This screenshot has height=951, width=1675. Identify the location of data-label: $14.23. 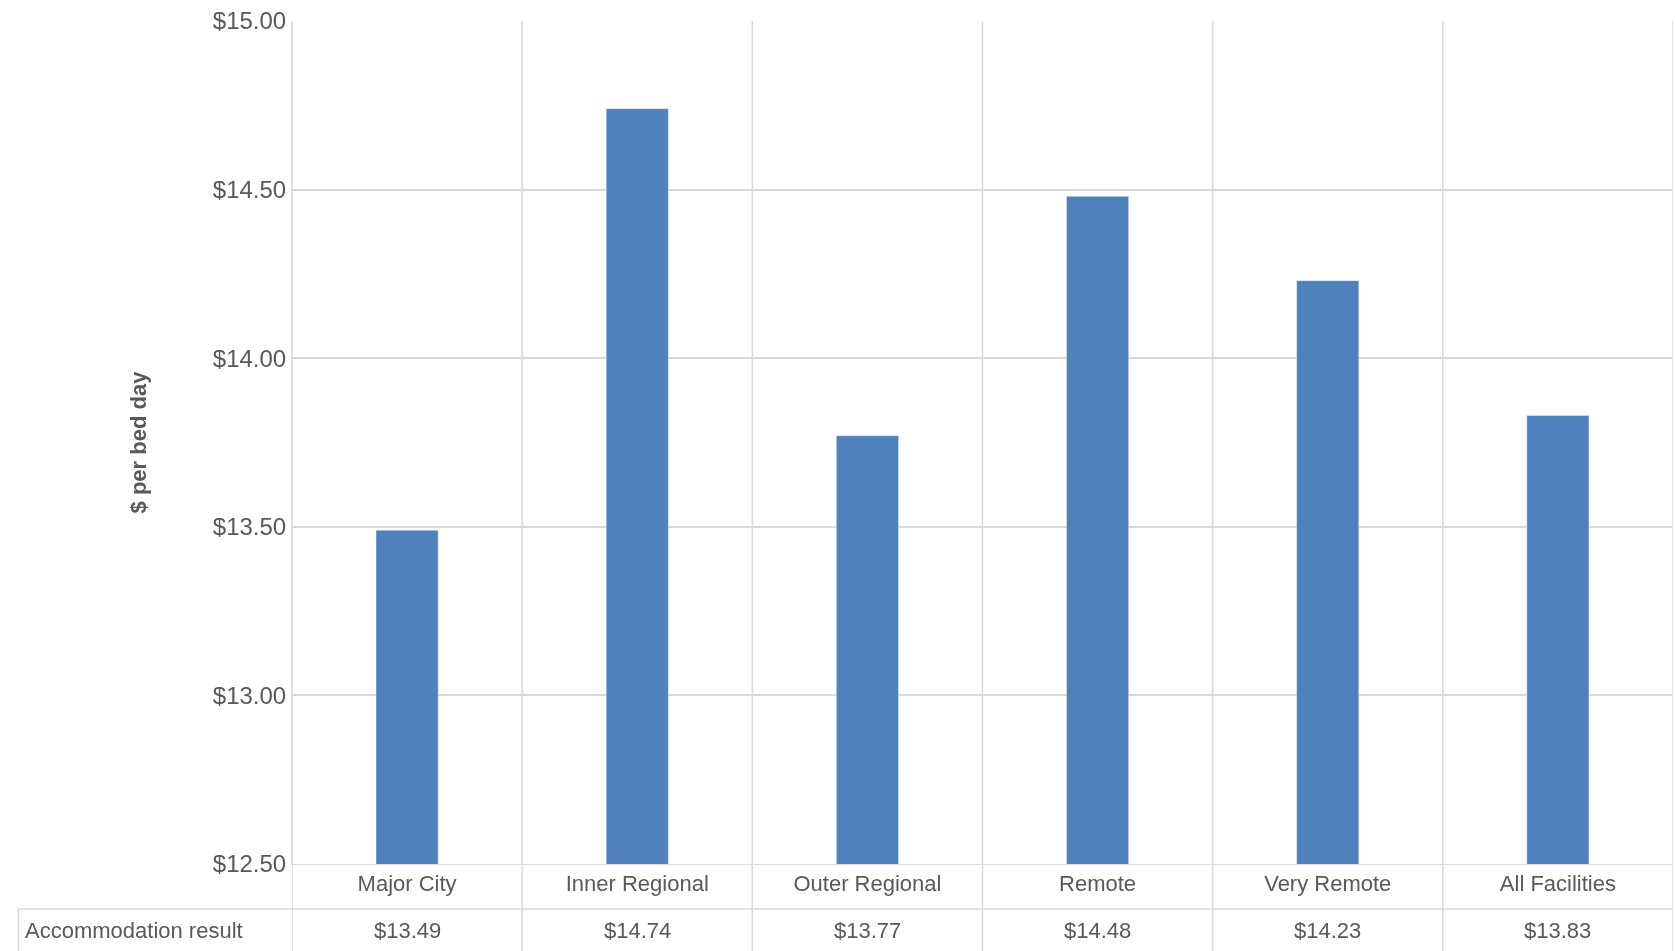
(1328, 930).